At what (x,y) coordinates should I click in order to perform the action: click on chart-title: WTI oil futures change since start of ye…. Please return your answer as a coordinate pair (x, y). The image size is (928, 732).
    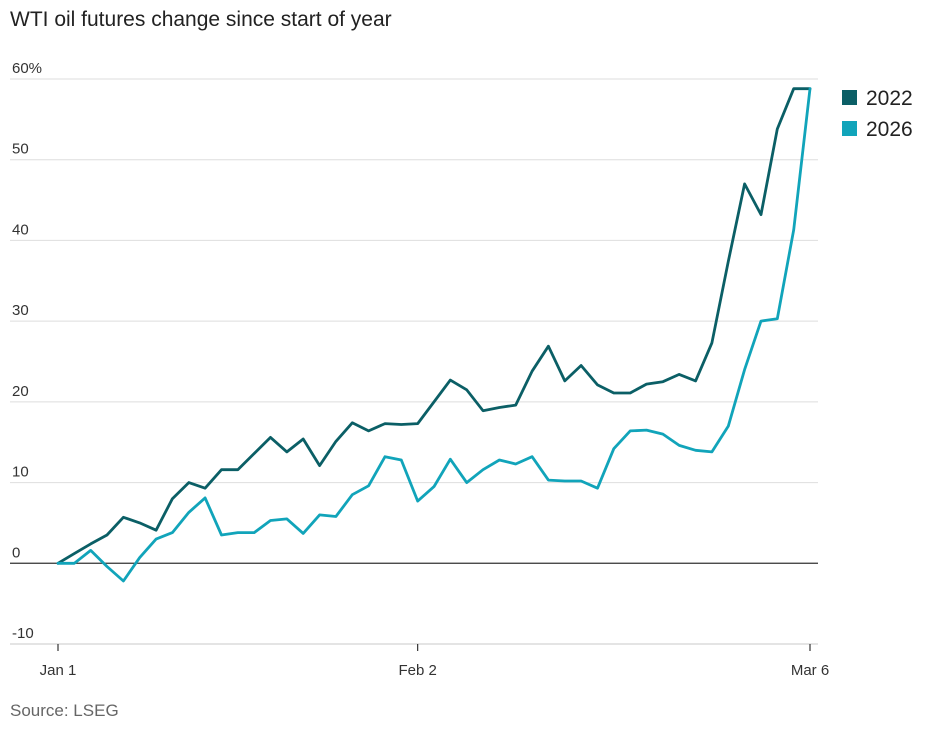
    Looking at the image, I should click on (201, 19).